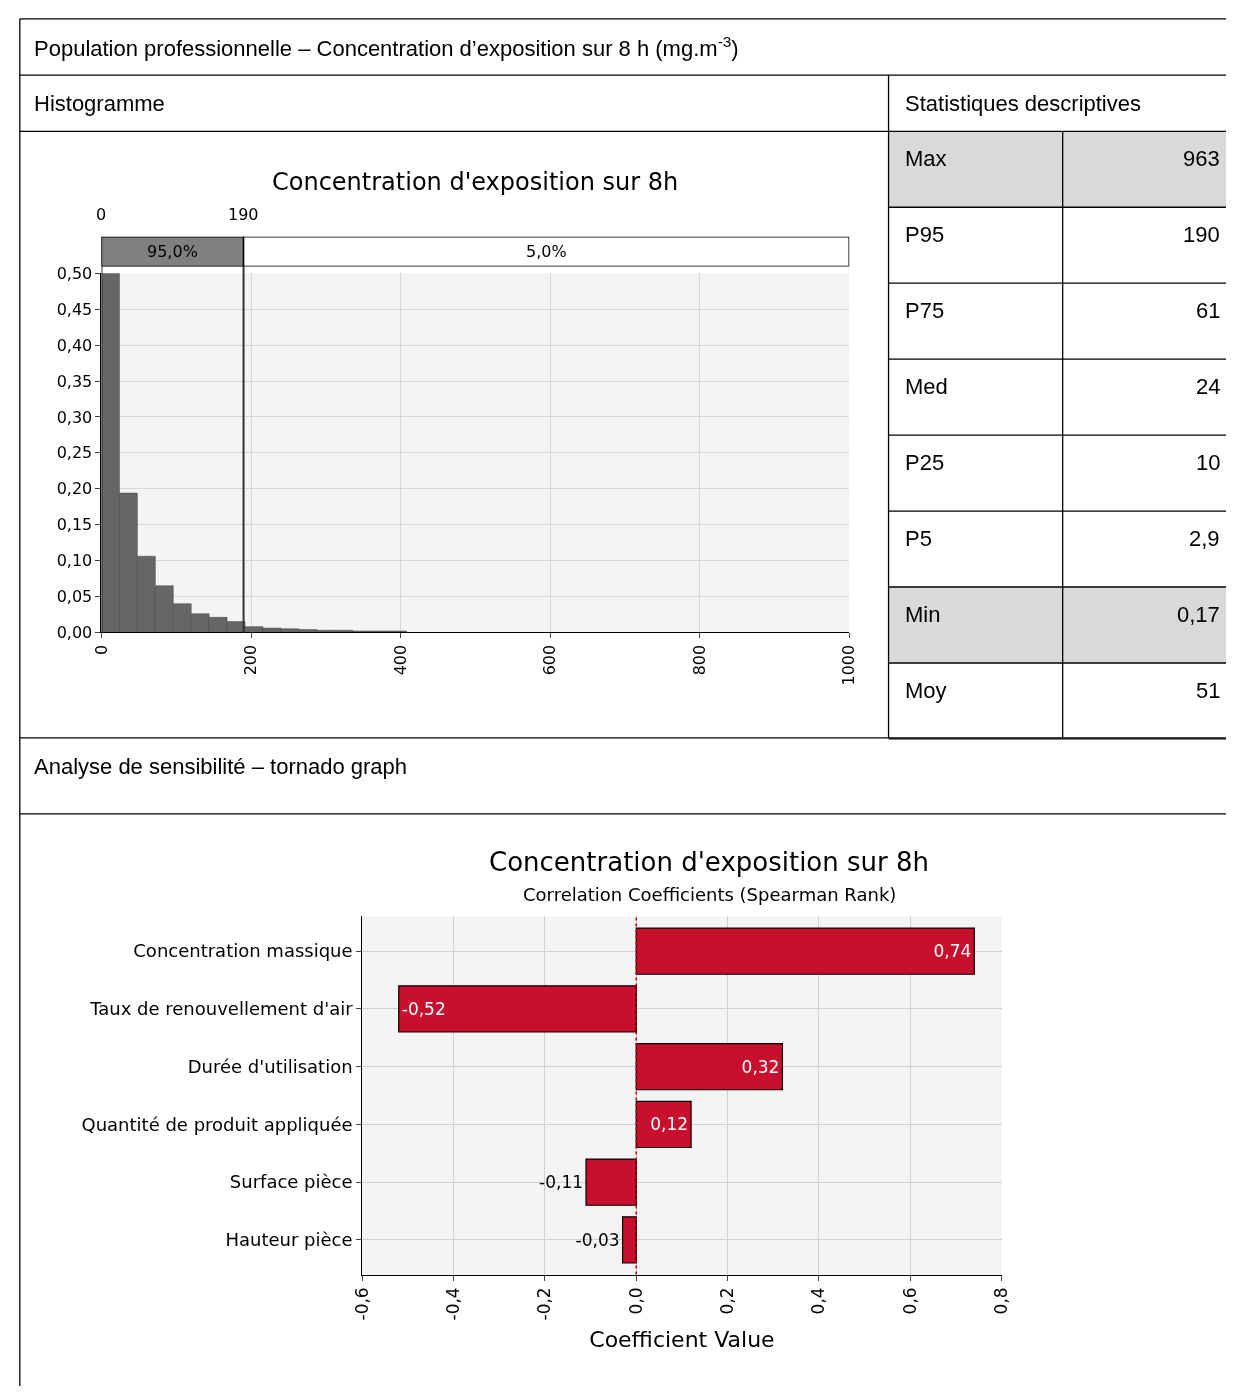 This screenshot has height=1396, width=1236. I want to click on y-tick-label: Quantité de produit appliquée, so click(217, 1124).